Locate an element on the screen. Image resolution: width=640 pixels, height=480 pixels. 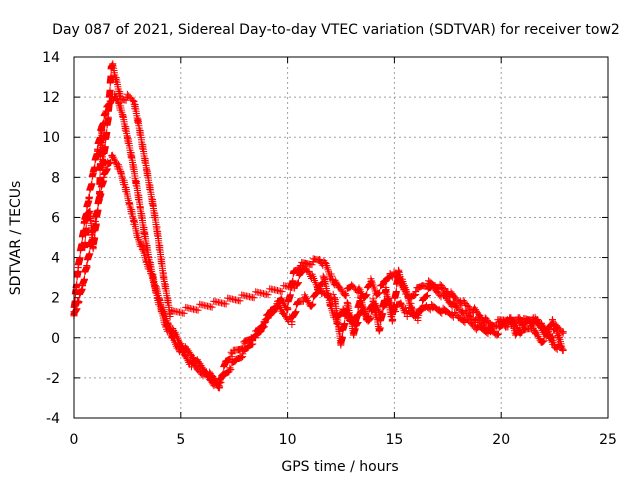
x-axis-label: GPS time / hours is located at coordinates (339, 467).